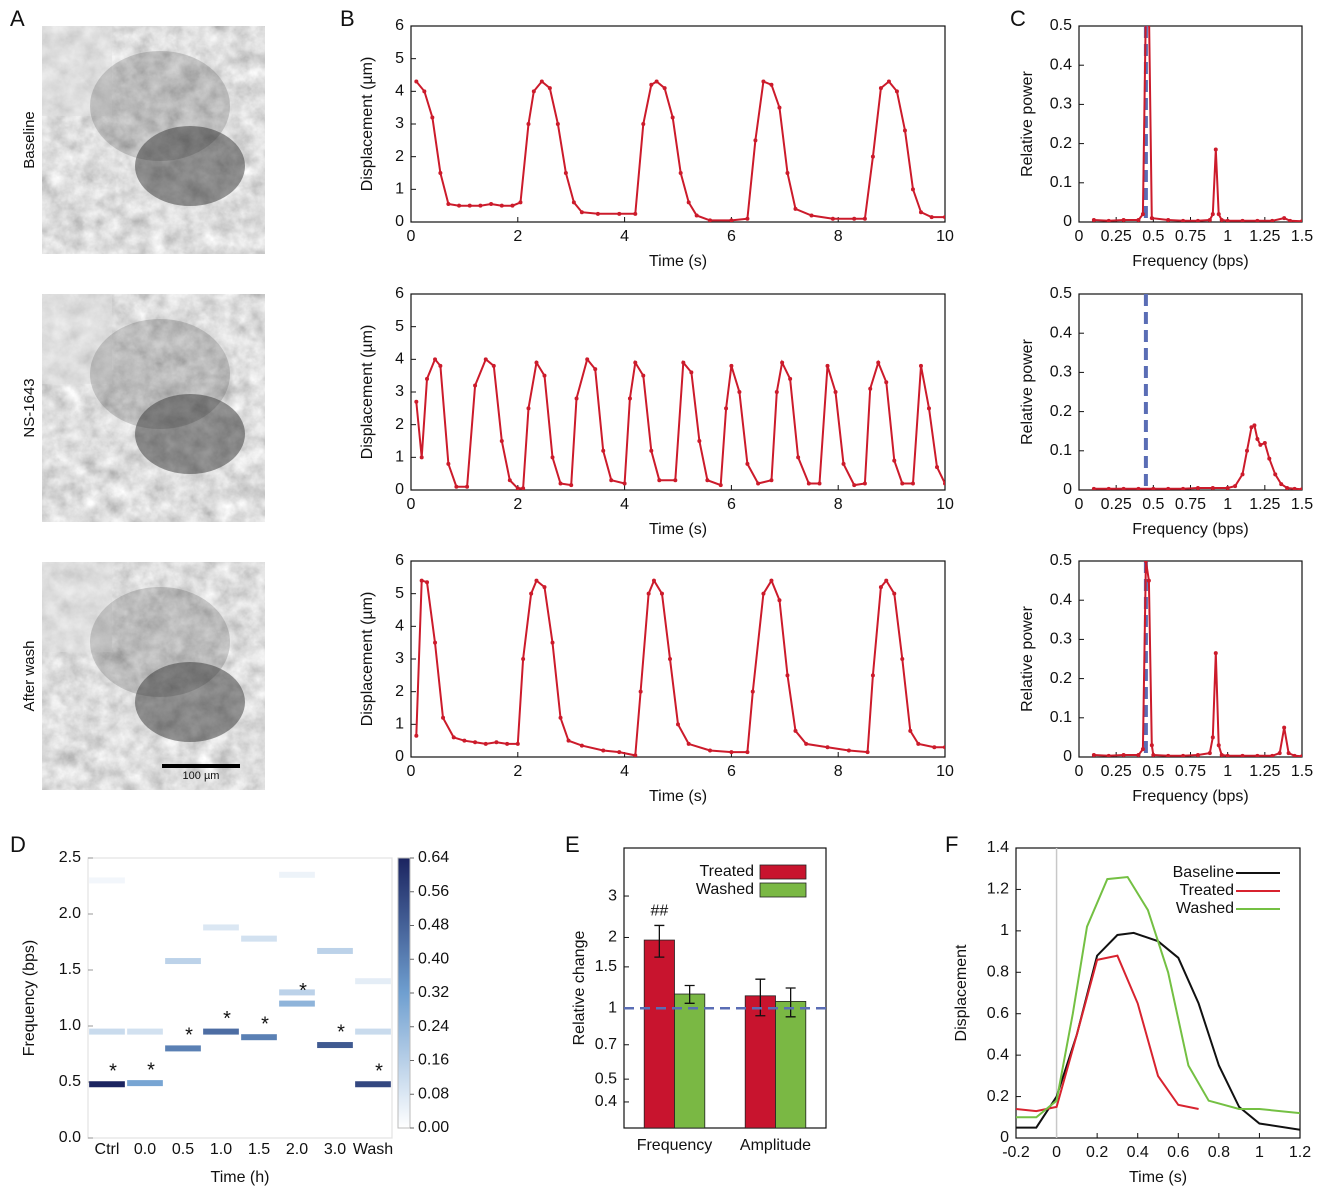 The image size is (1327, 1190). I want to click on x-tick-label: 1.0, so click(221, 1149).